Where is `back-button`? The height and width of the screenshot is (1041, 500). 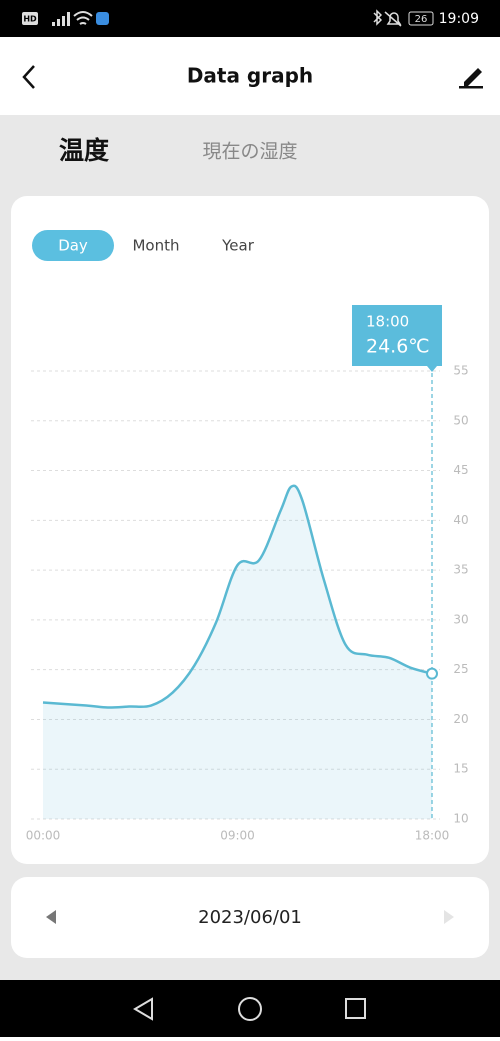
back-button is located at coordinates (28, 77).